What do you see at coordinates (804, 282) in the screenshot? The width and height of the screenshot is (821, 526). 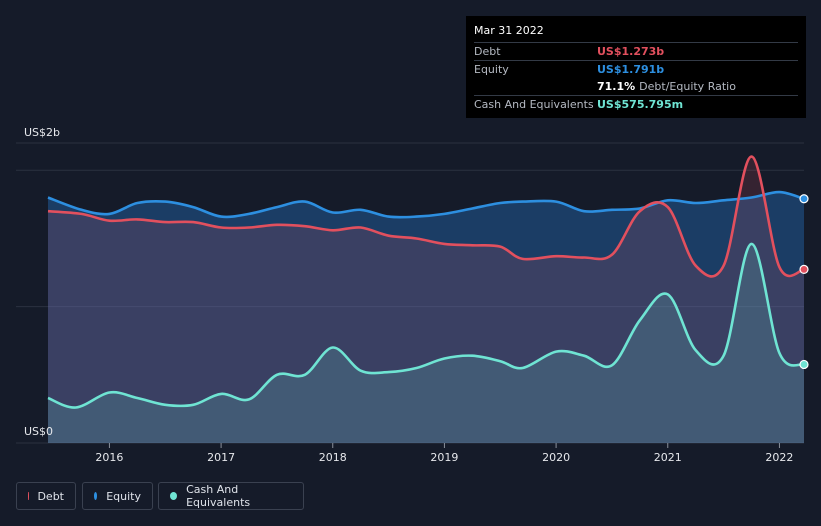 I see `end-markers` at bounding box center [804, 282].